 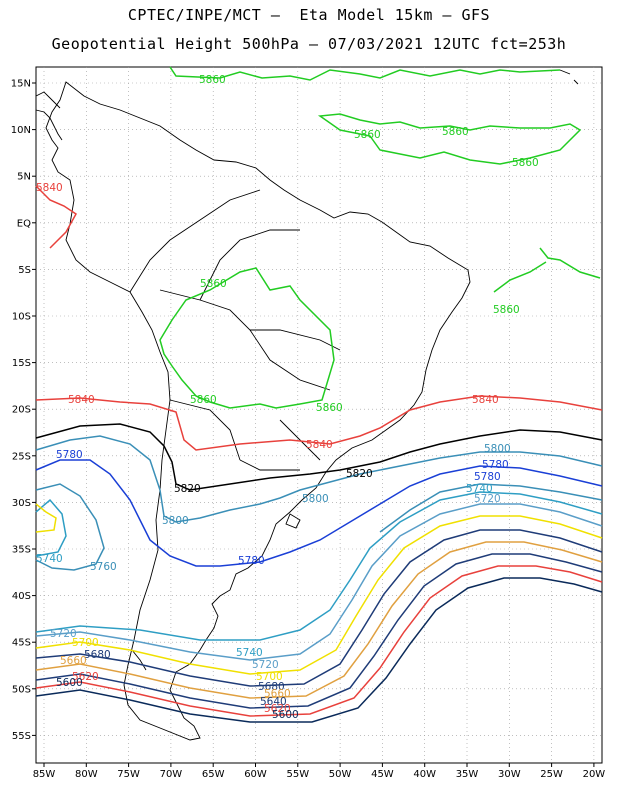 What do you see at coordinates (86, 774) in the screenshot?
I see `lon-label: 80W` at bounding box center [86, 774].